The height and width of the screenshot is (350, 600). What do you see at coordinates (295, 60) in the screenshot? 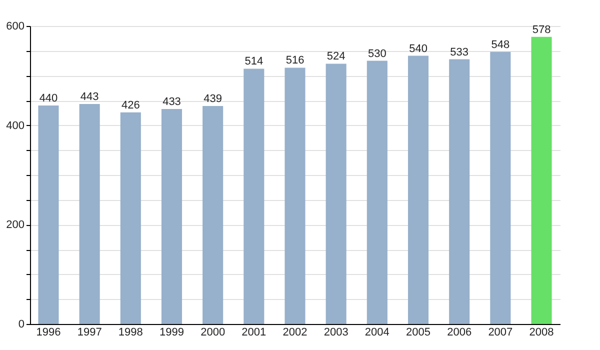
I see `data-label: 516` at bounding box center [295, 60].